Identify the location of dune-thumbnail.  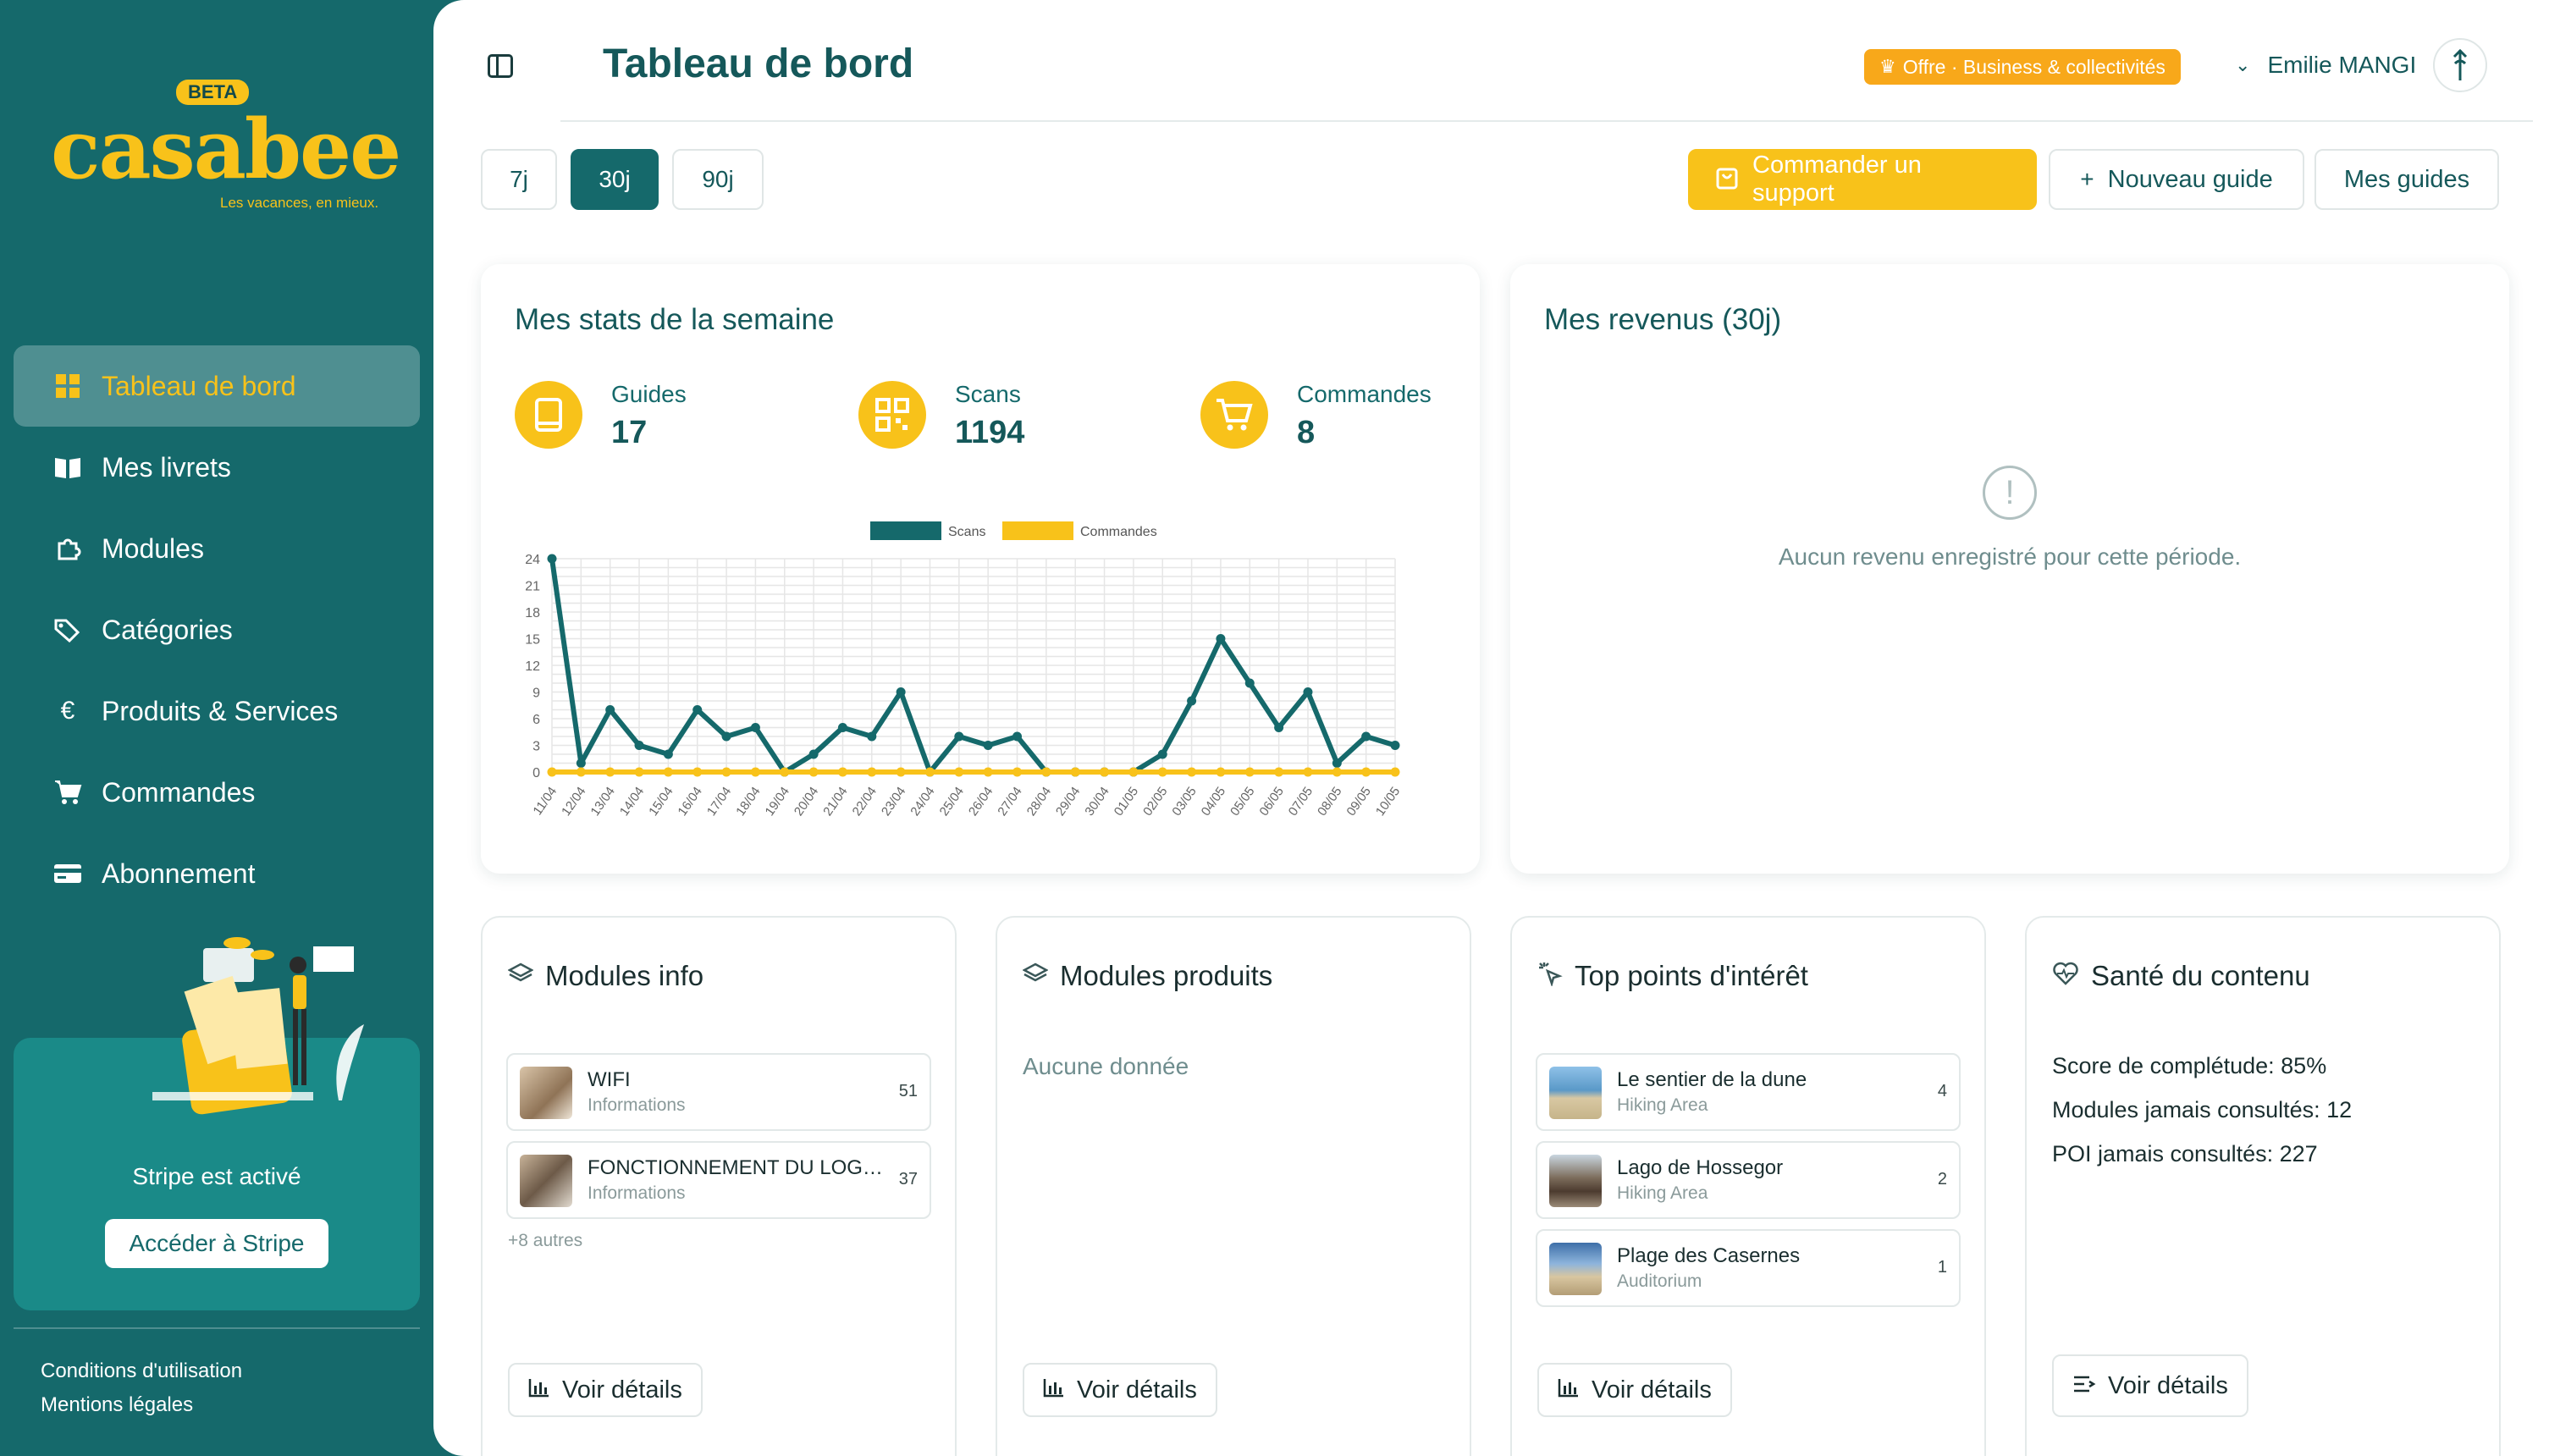
(1575, 1093).